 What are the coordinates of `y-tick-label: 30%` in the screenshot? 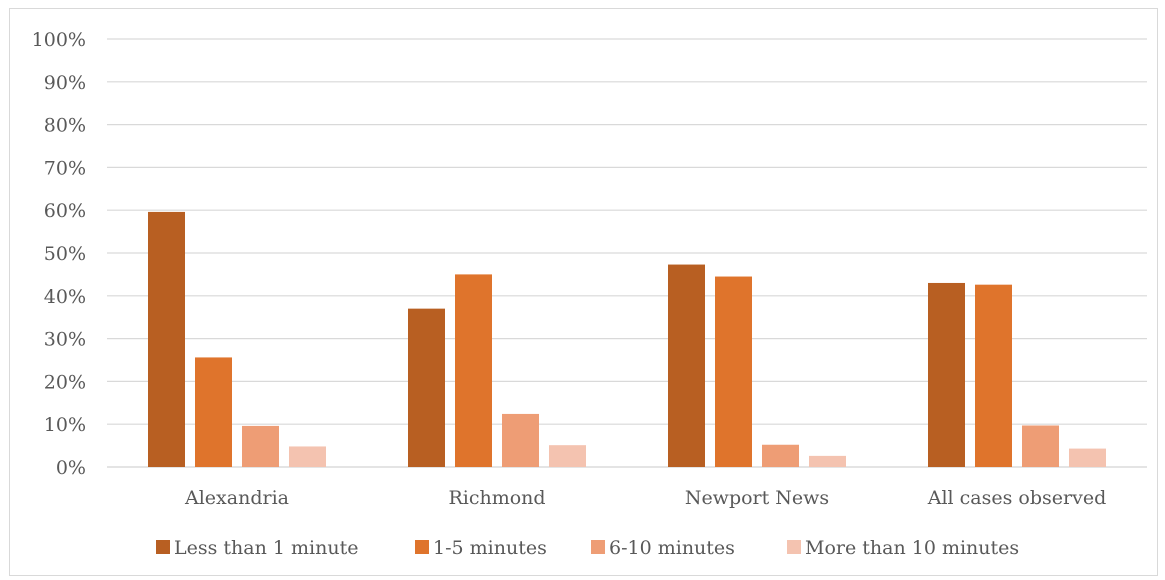 It's located at (65, 340).